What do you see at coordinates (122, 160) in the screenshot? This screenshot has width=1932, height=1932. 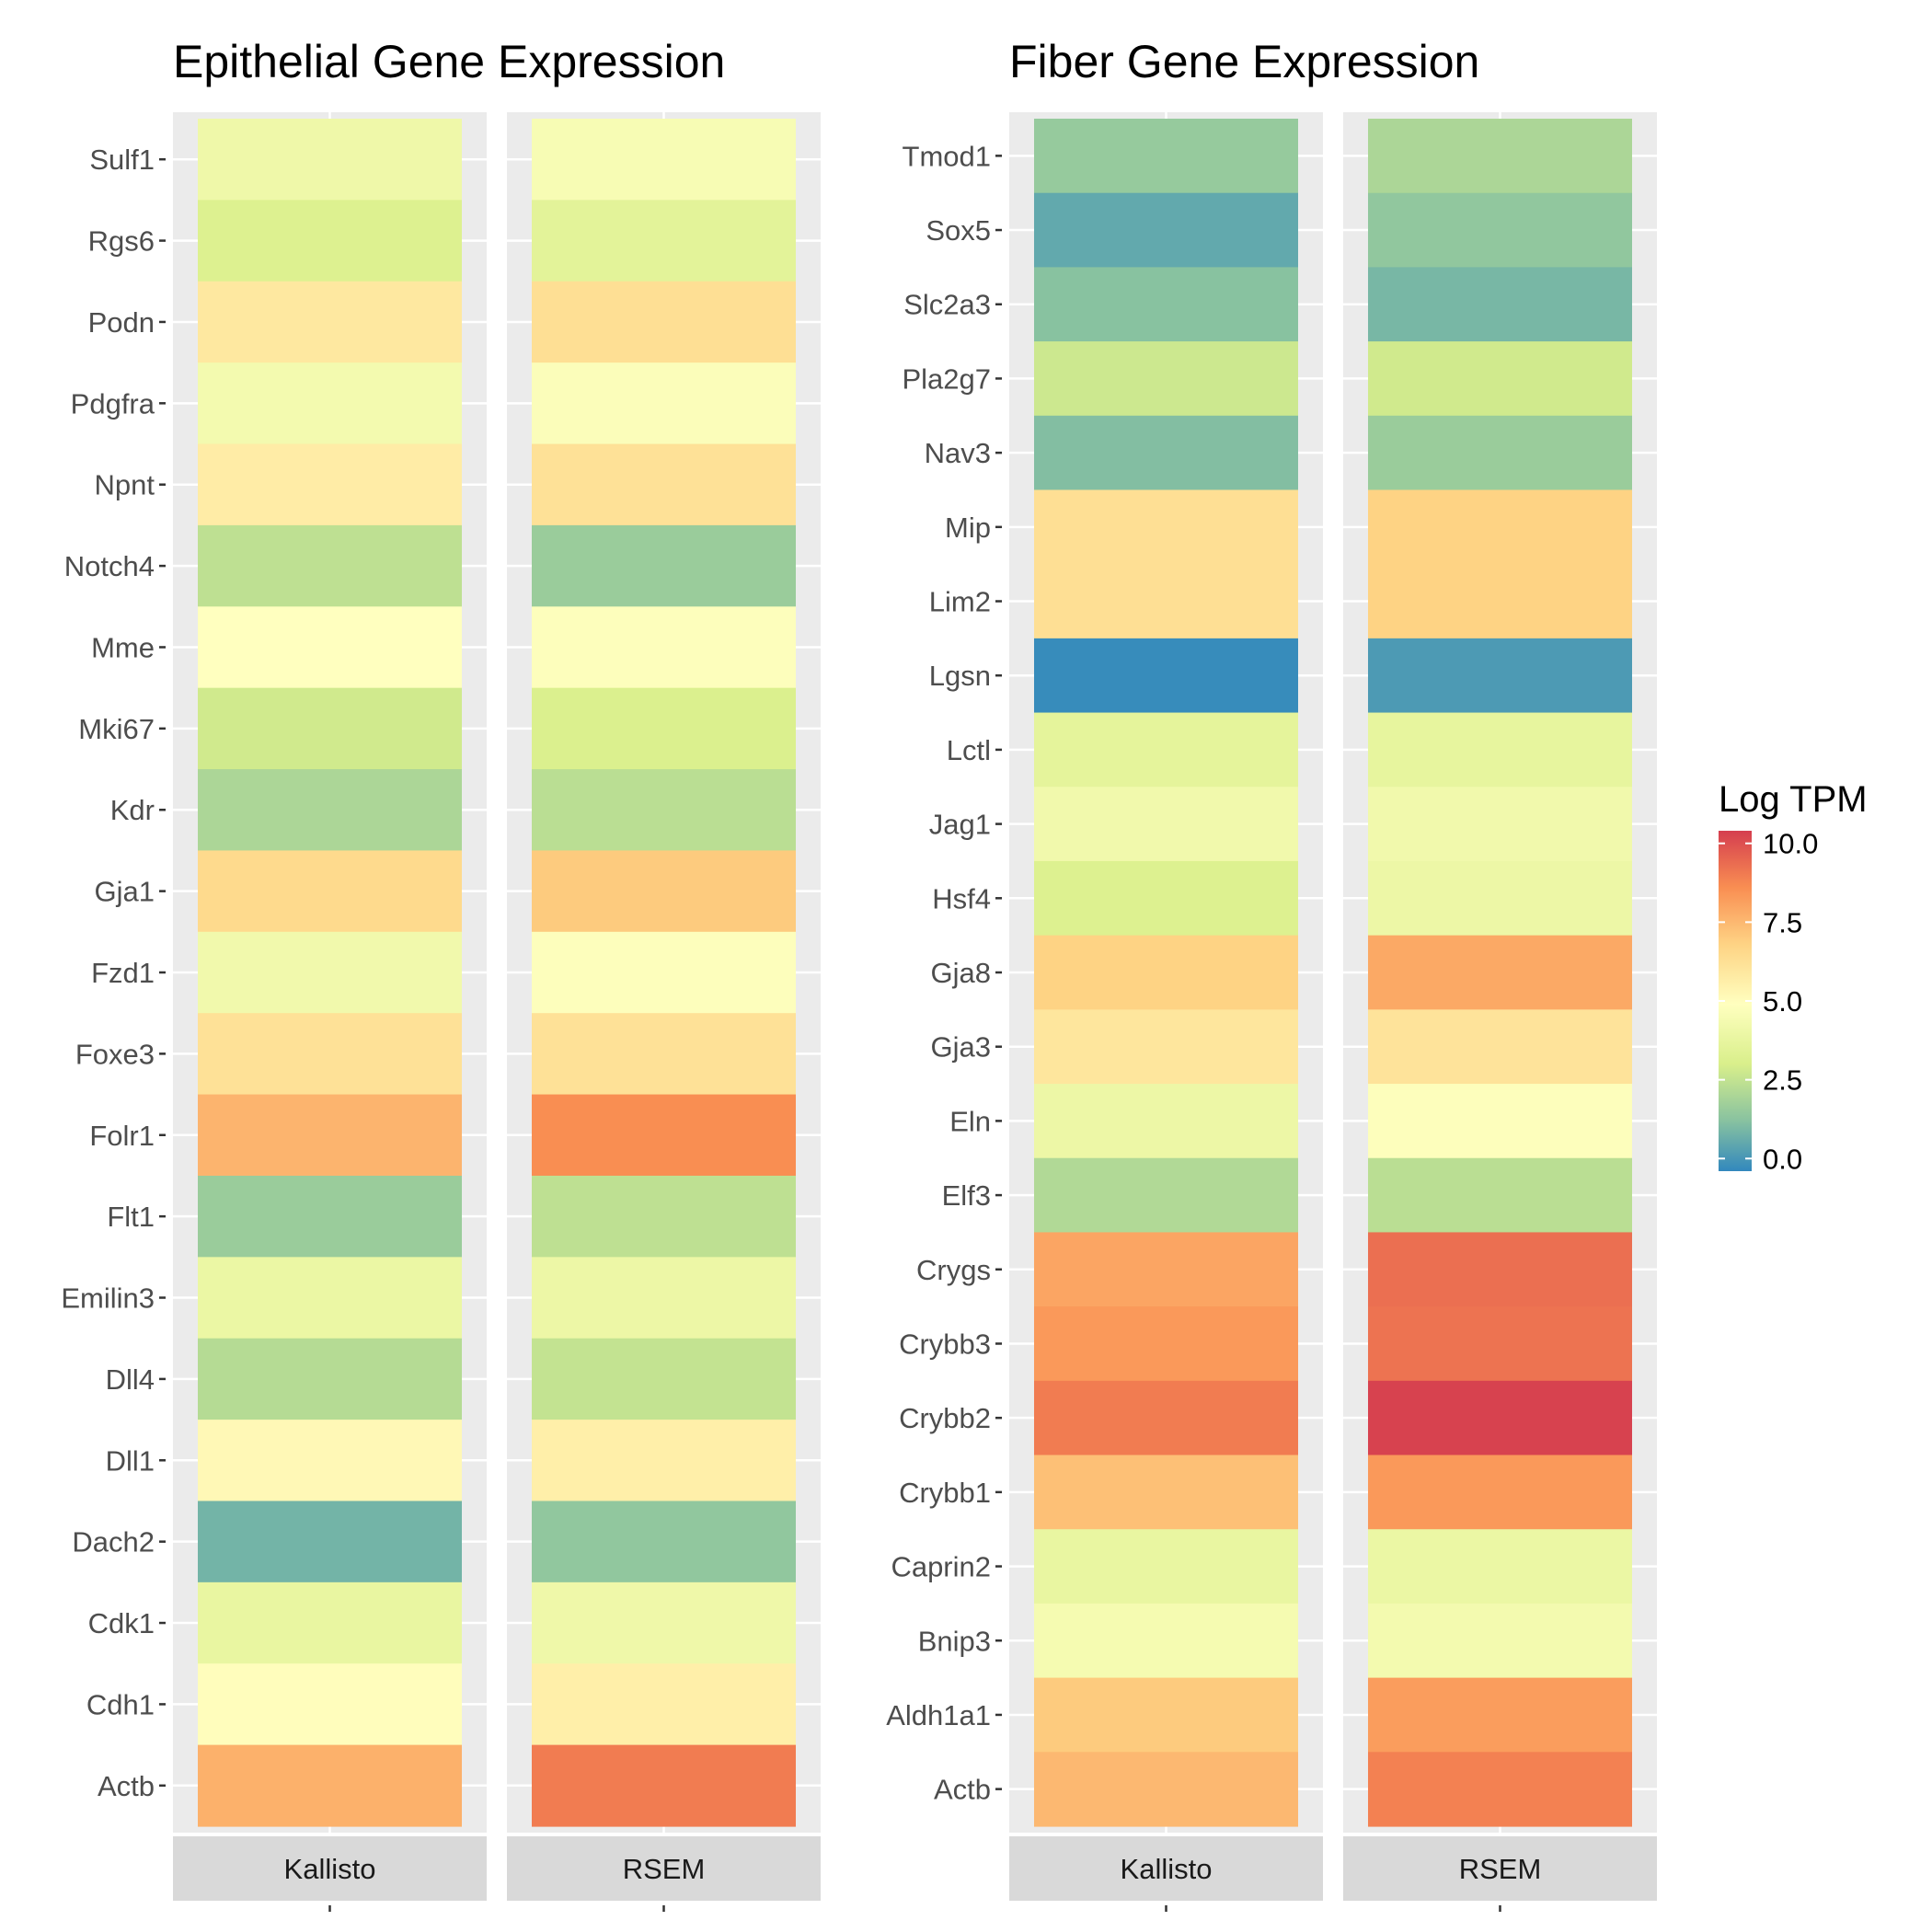 I see `gene-label-sulf1: Sulf1` at bounding box center [122, 160].